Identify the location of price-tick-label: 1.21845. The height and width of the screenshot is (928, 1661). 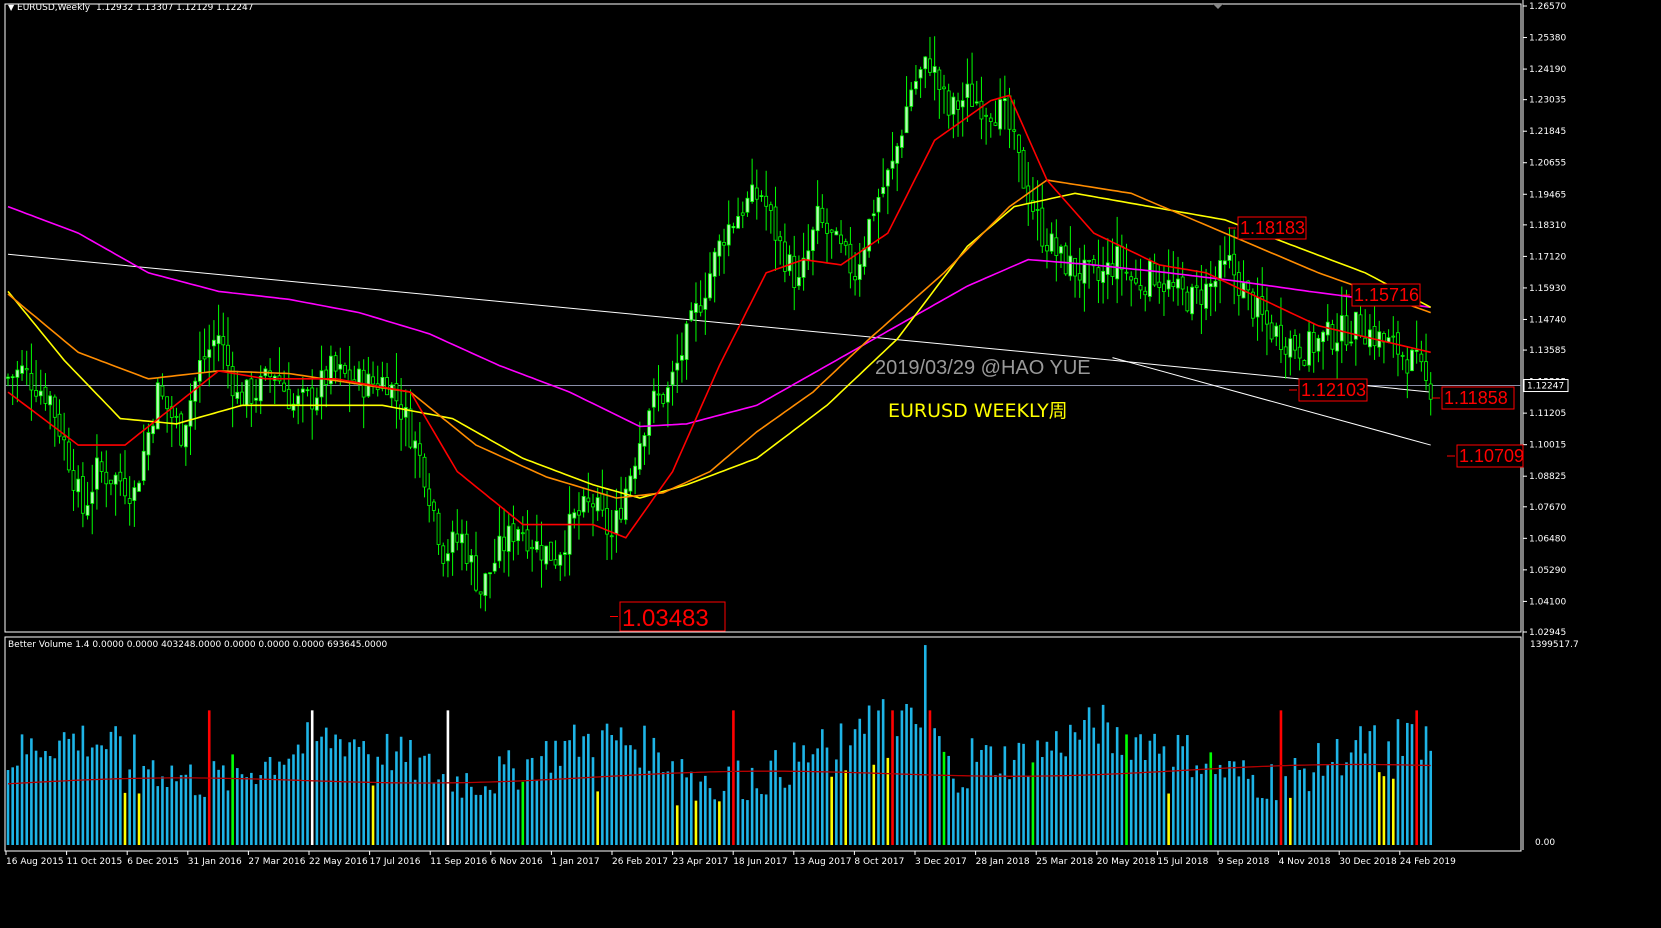
(1547, 132).